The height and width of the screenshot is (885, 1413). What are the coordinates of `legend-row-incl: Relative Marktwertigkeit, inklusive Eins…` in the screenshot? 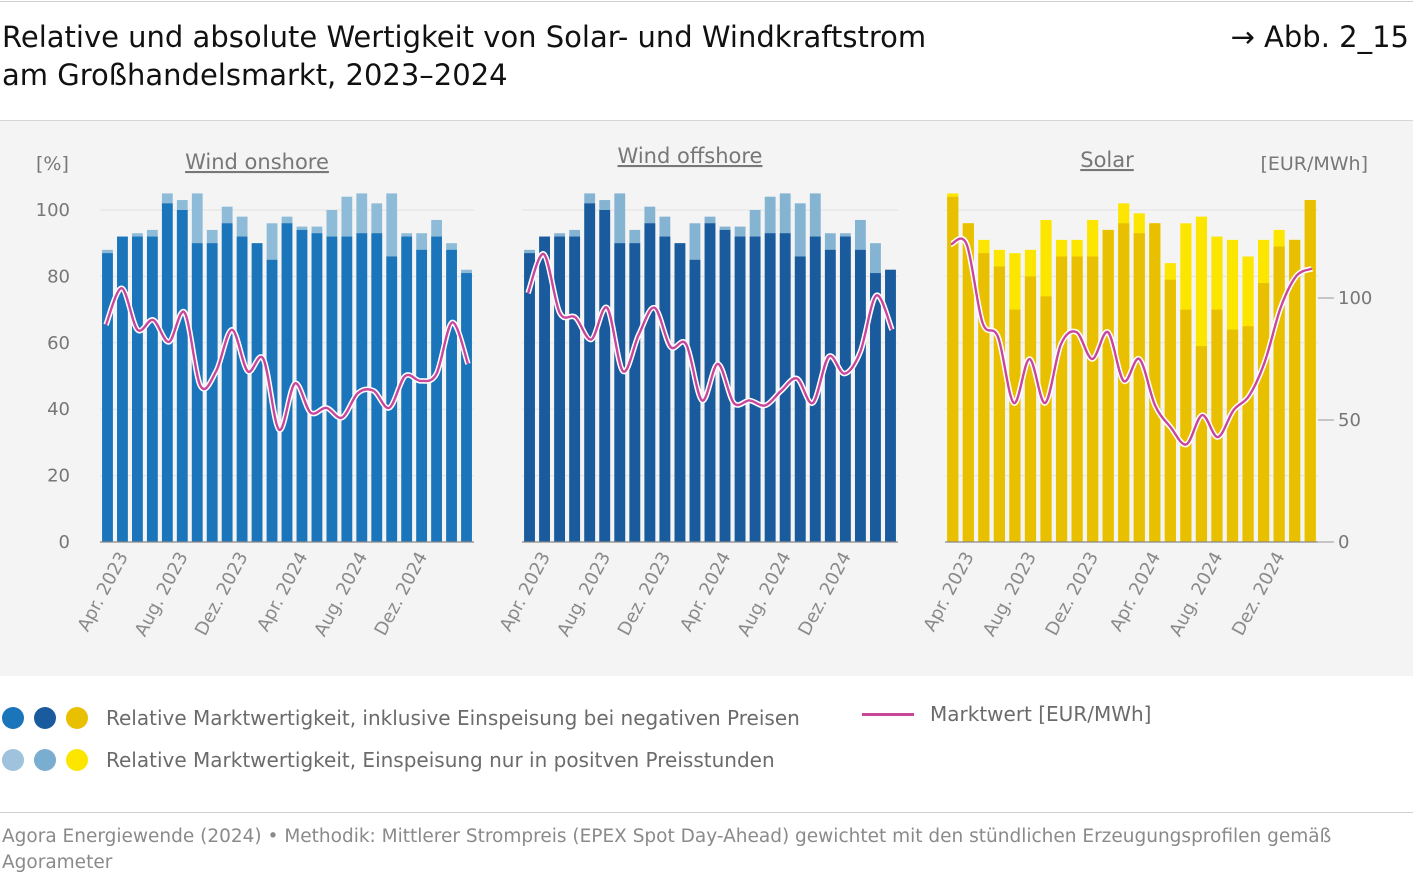 It's located at (400, 718).